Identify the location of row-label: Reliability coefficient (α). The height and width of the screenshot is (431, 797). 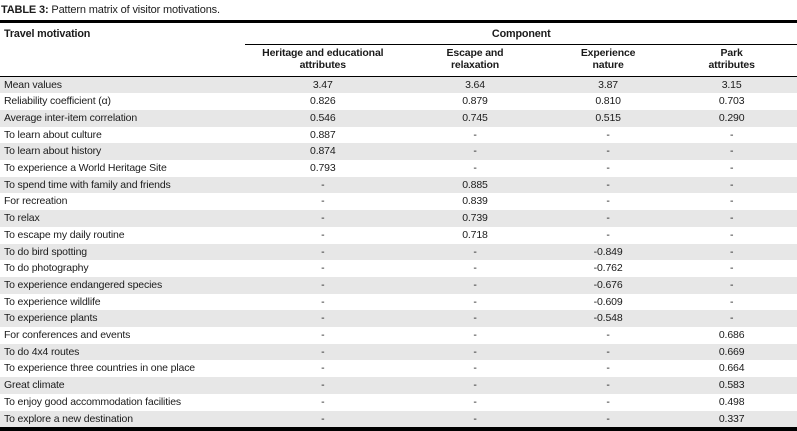
(57, 101).